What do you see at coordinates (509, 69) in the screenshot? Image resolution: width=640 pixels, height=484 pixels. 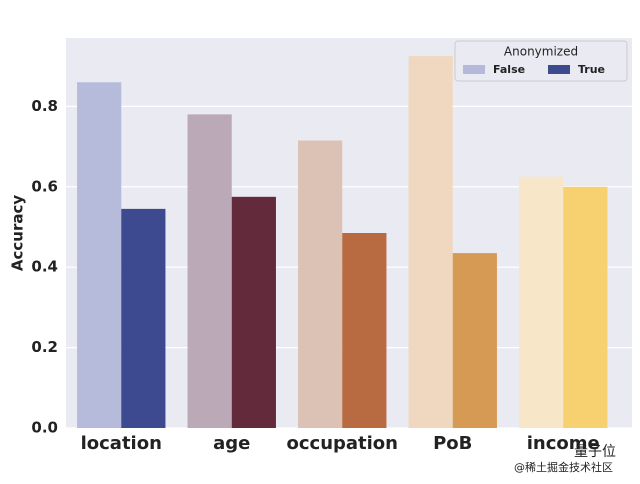 I see `legend-label: False` at bounding box center [509, 69].